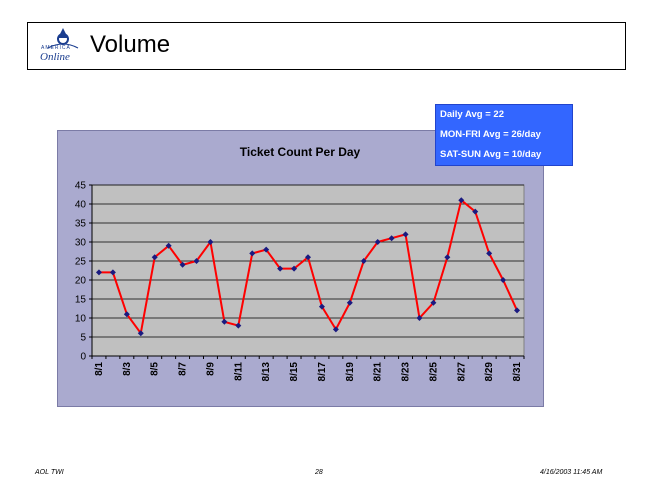  I want to click on slide-title: Volume, so click(130, 44).